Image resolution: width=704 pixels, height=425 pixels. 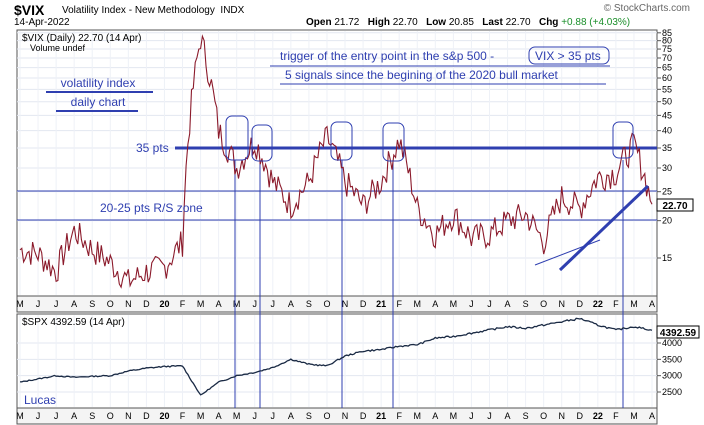 I want to click on spx-last-value: 4392.59, so click(x=678, y=333).